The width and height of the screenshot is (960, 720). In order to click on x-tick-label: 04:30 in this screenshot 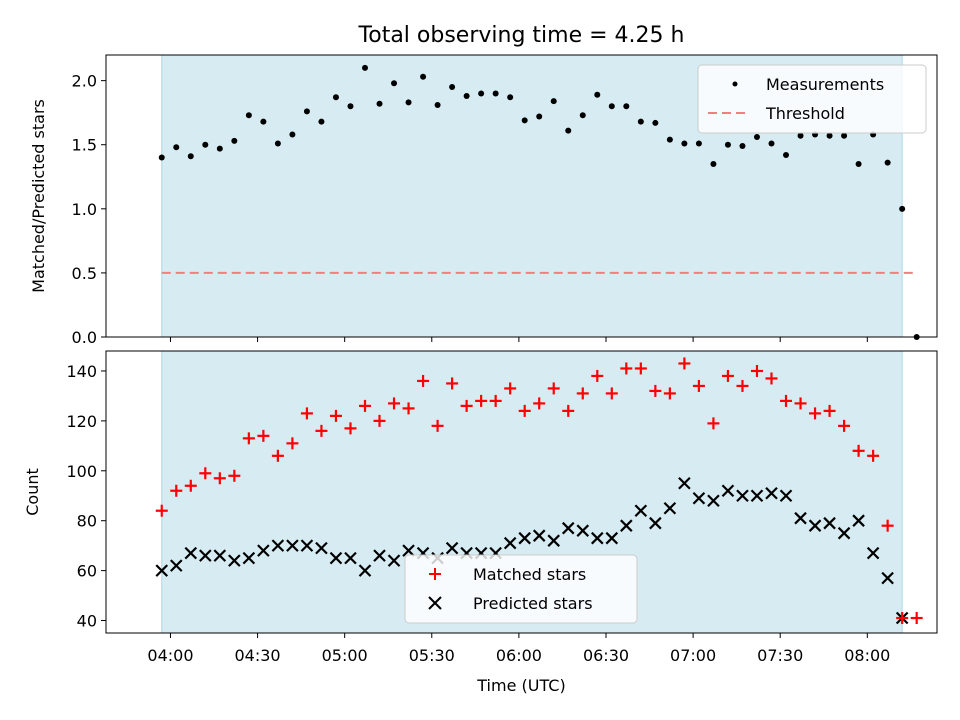, I will do `click(258, 655)`.